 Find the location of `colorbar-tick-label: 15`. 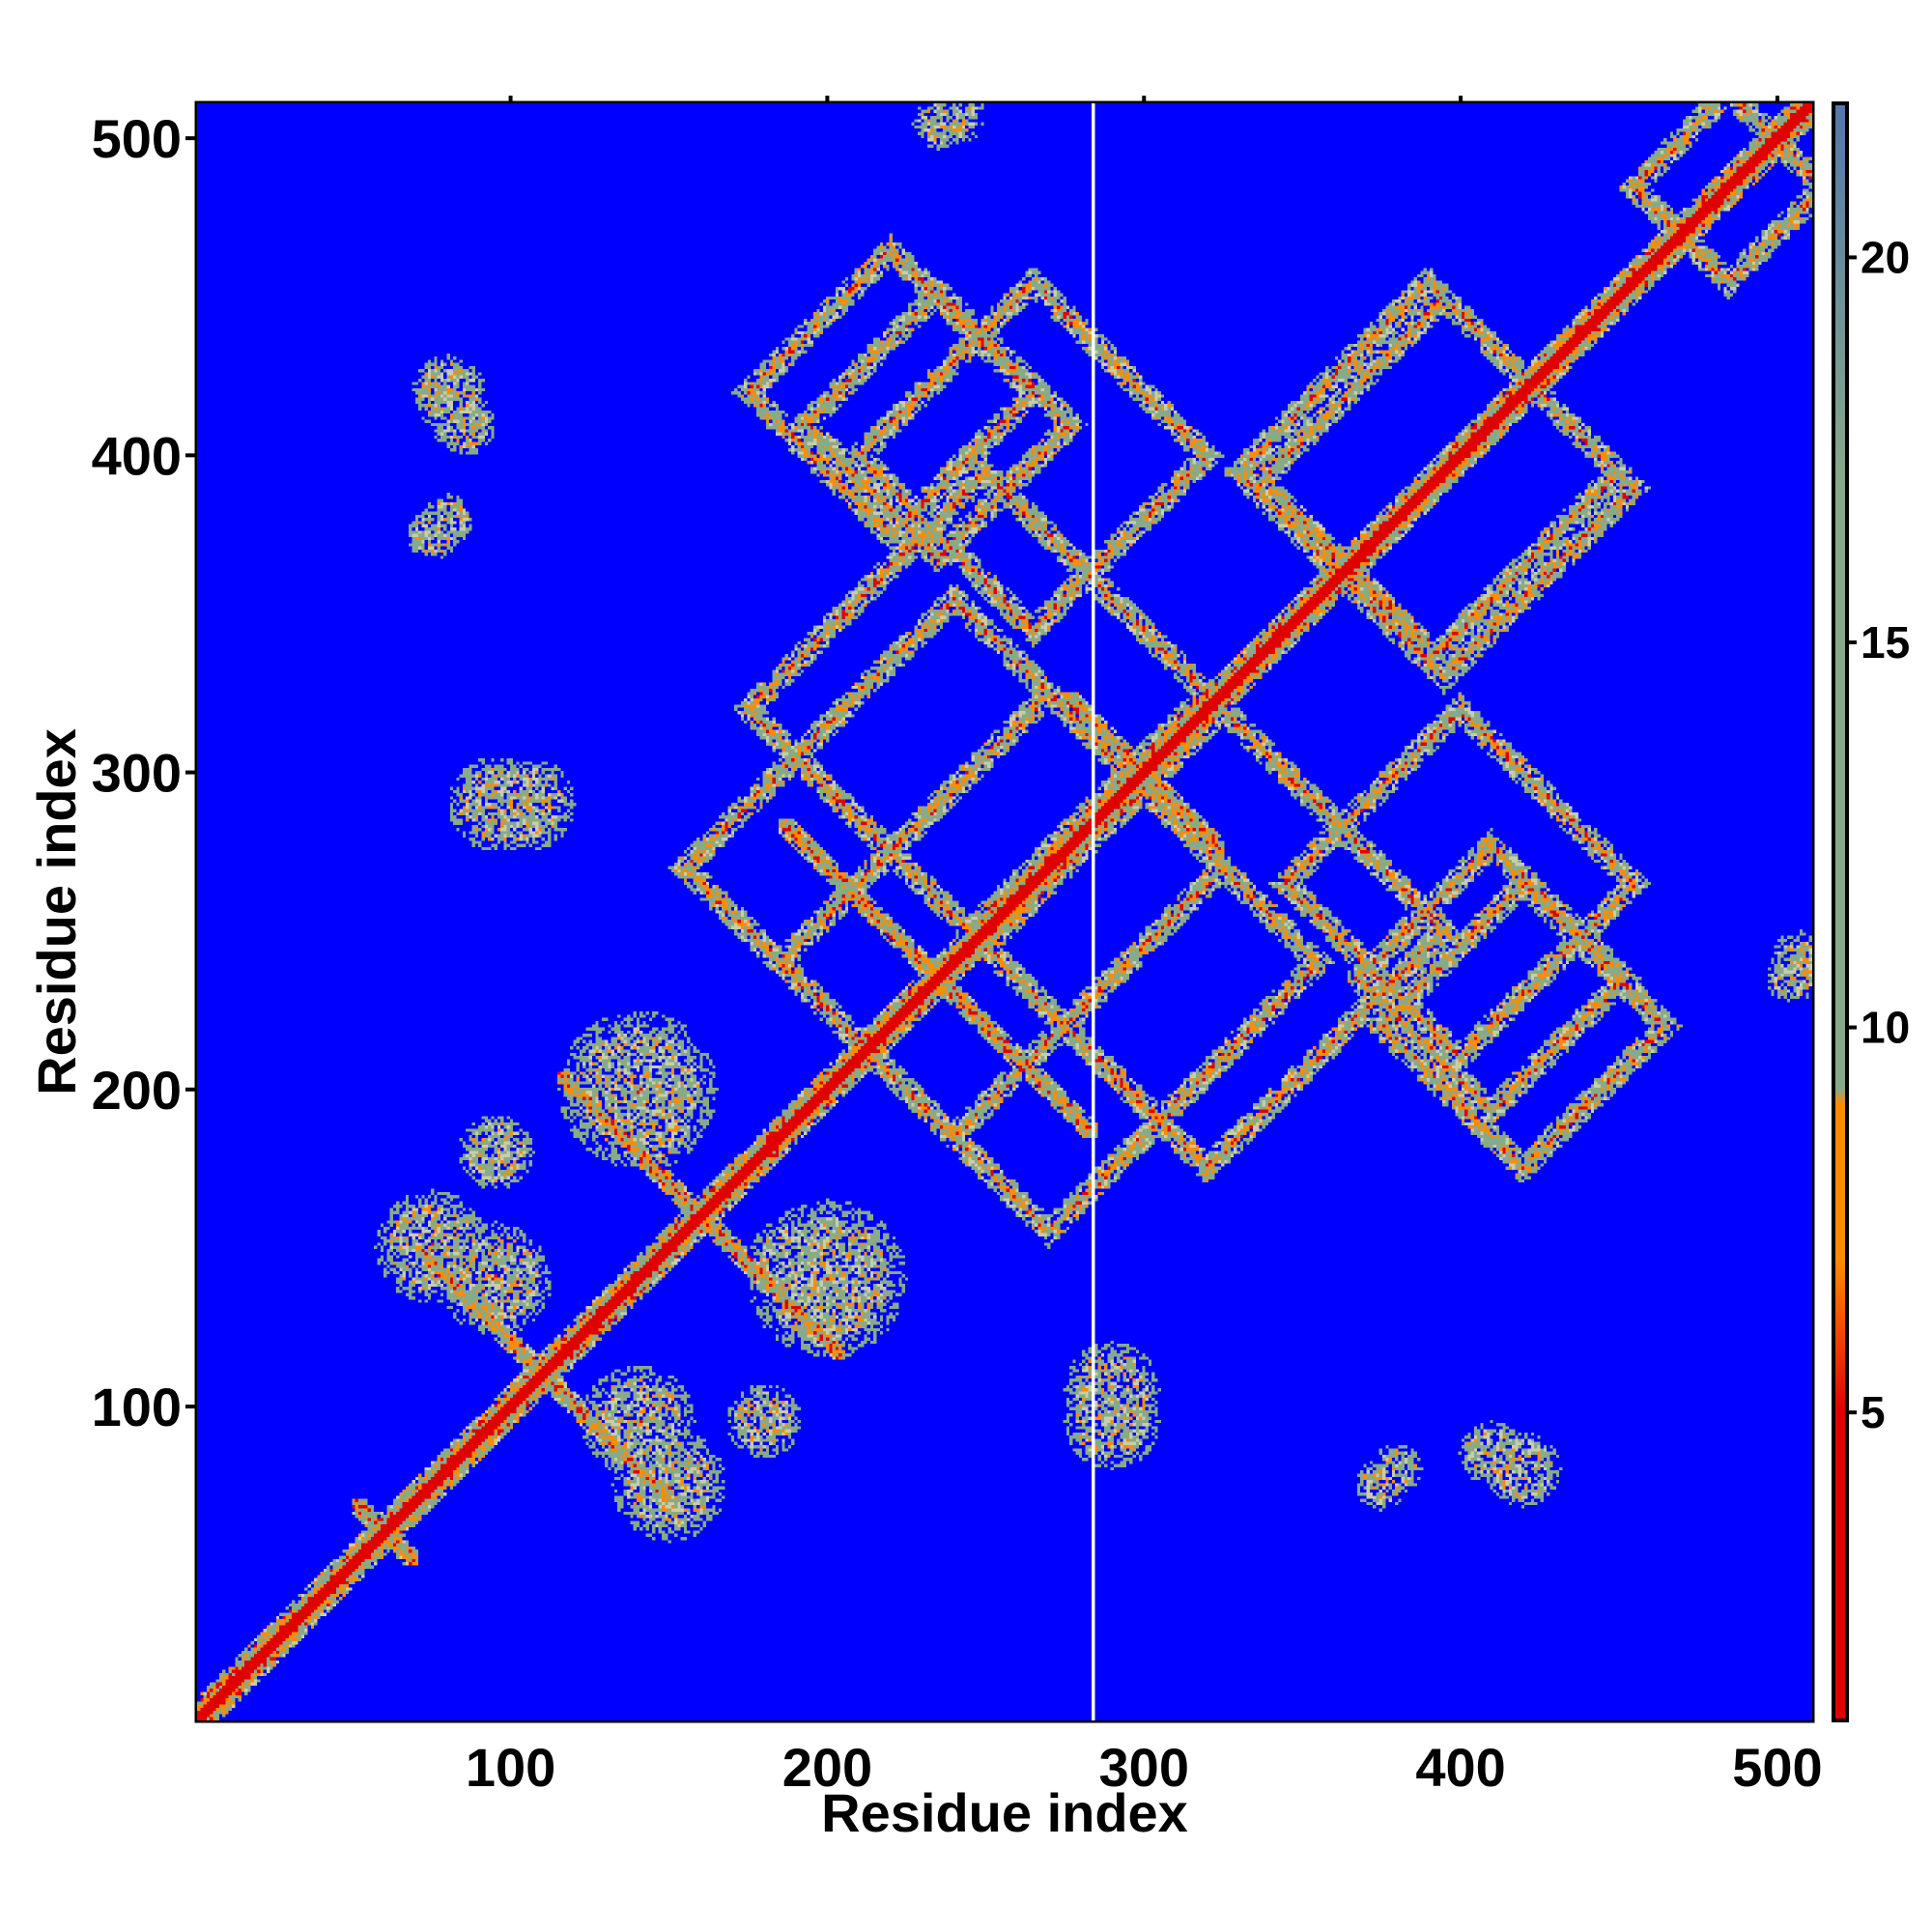

colorbar-tick-label: 15 is located at coordinates (1885, 642).